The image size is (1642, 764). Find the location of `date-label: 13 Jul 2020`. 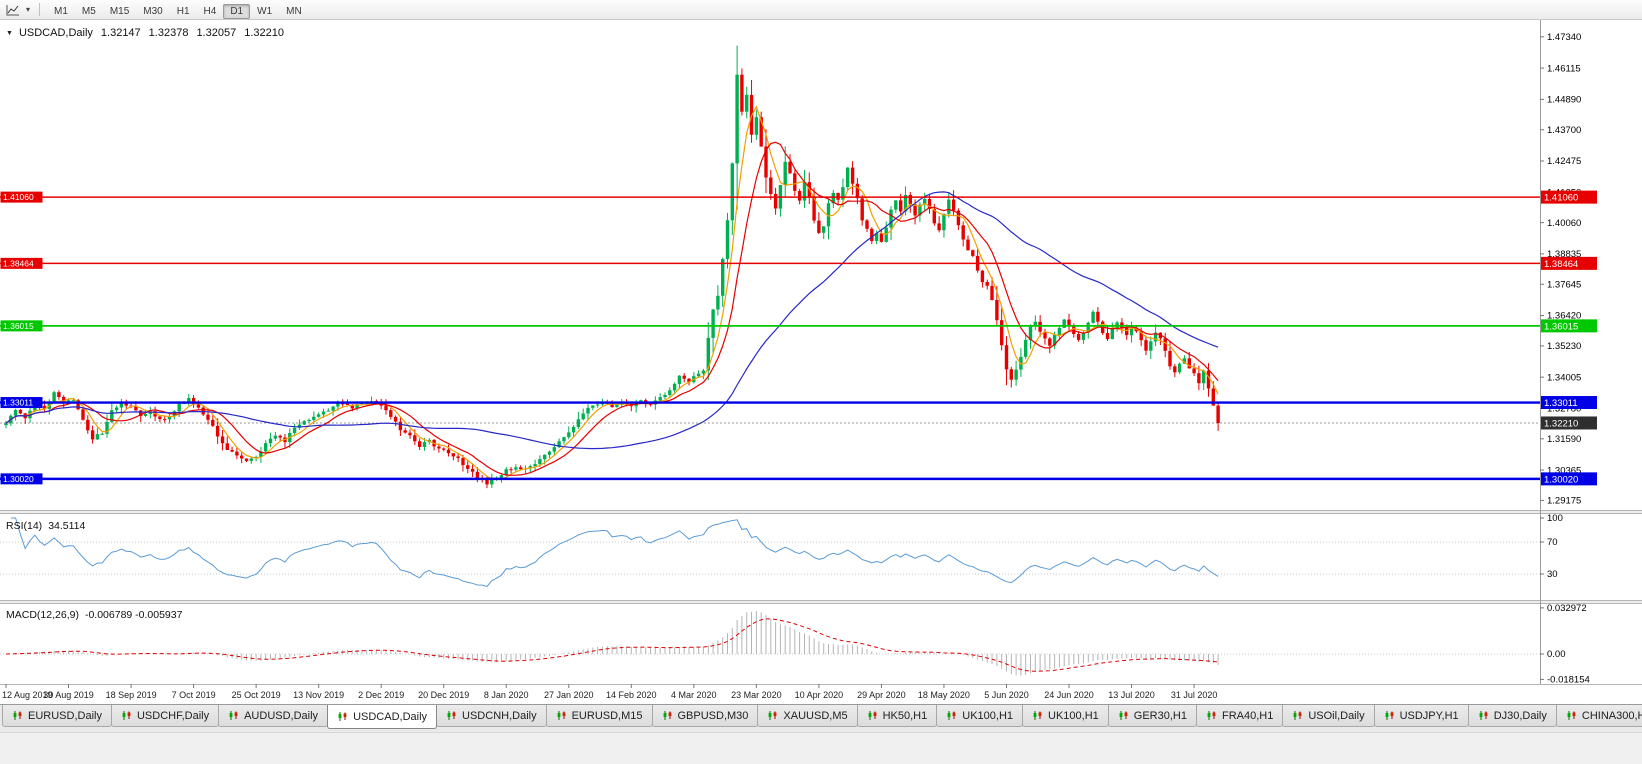

date-label: 13 Jul 2020 is located at coordinates (1131, 695).